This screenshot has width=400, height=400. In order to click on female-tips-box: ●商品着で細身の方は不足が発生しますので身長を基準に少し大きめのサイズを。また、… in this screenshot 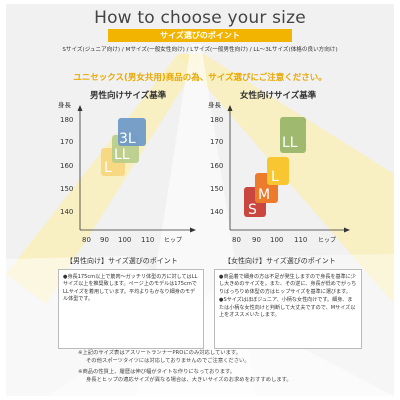, I will do `click(288, 309)`.